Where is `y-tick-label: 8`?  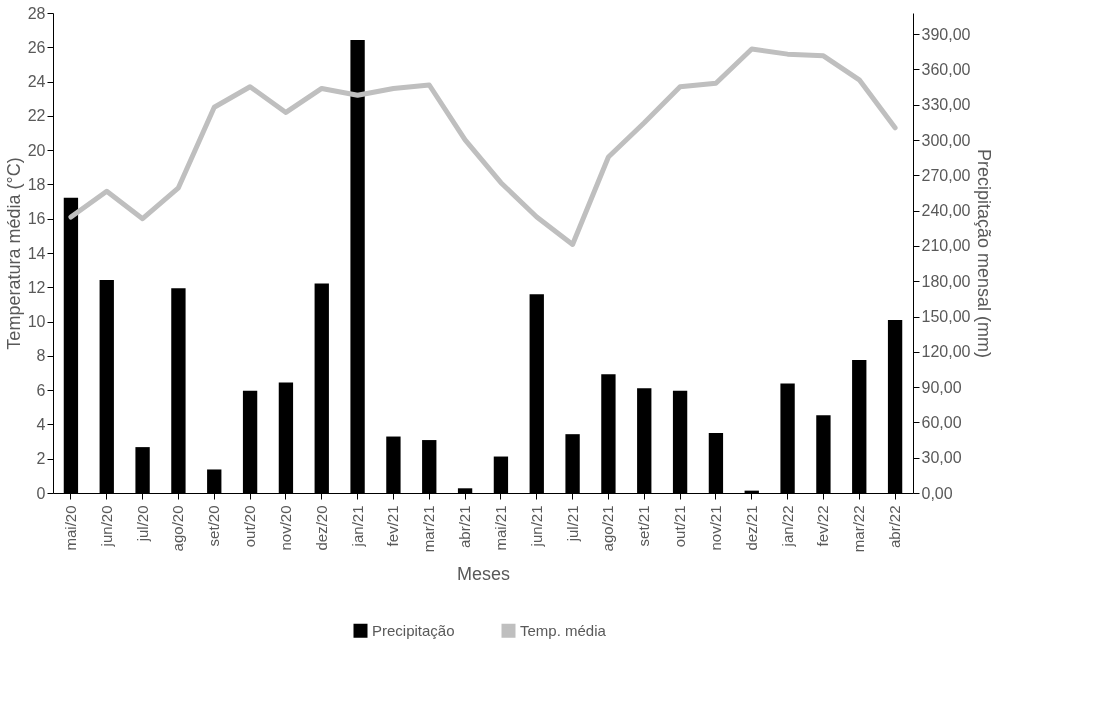
y-tick-label: 8 is located at coordinates (41, 356).